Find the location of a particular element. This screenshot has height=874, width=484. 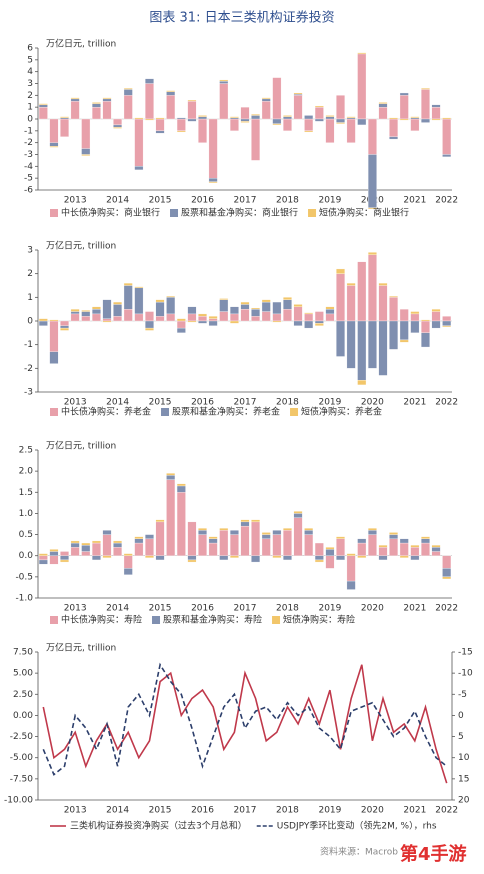

legend-label: 股票和基金净购买：寿险 is located at coordinates (212, 620).